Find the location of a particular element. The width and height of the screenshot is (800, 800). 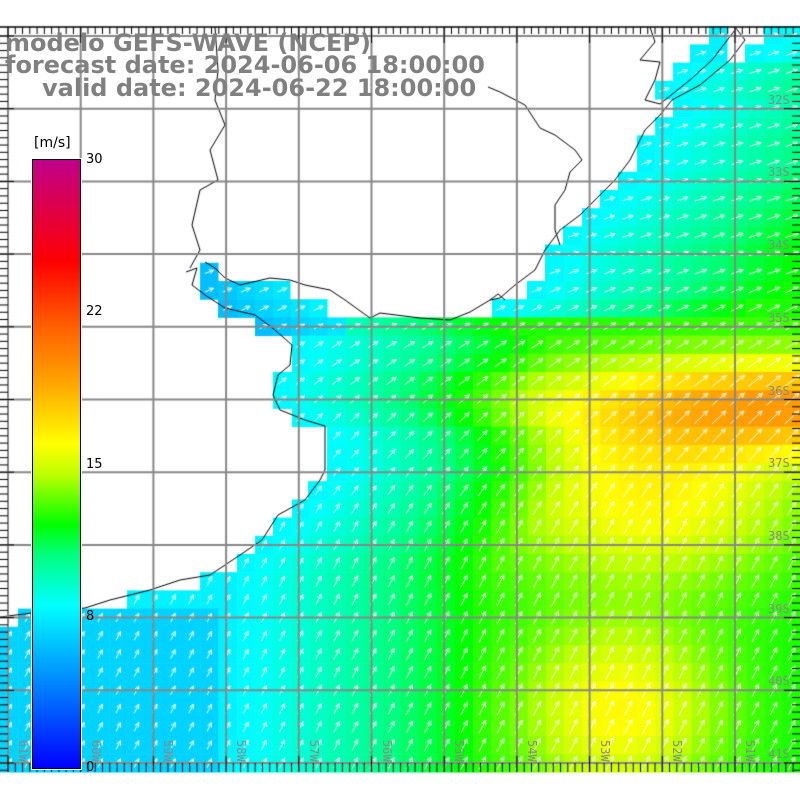

latitude-label: 41S is located at coordinates (779, 754).